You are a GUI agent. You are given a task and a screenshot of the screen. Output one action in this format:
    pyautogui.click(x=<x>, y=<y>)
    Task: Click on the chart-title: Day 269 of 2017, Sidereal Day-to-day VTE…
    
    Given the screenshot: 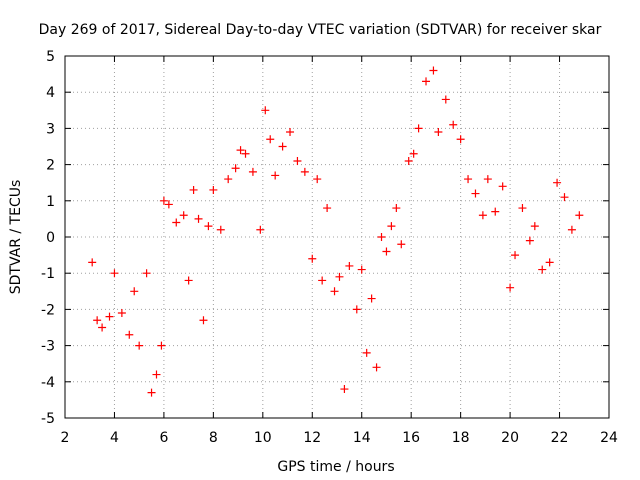 What is the action you would take?
    pyautogui.click(x=320, y=30)
    